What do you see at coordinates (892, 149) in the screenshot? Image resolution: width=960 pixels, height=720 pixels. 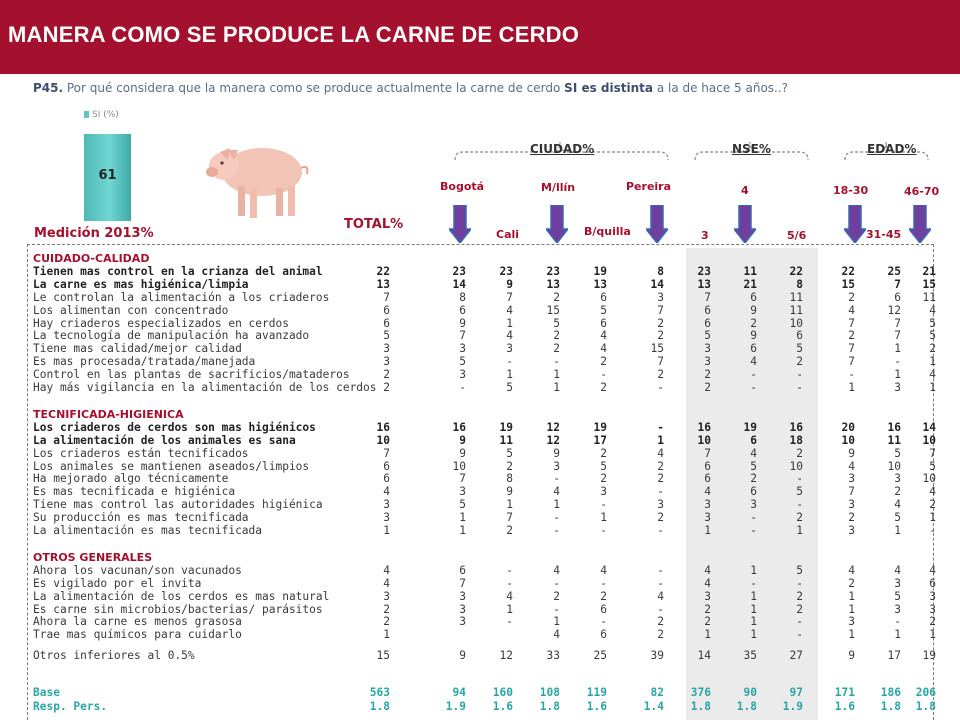 I see `group-edad: EDAD%` at bounding box center [892, 149].